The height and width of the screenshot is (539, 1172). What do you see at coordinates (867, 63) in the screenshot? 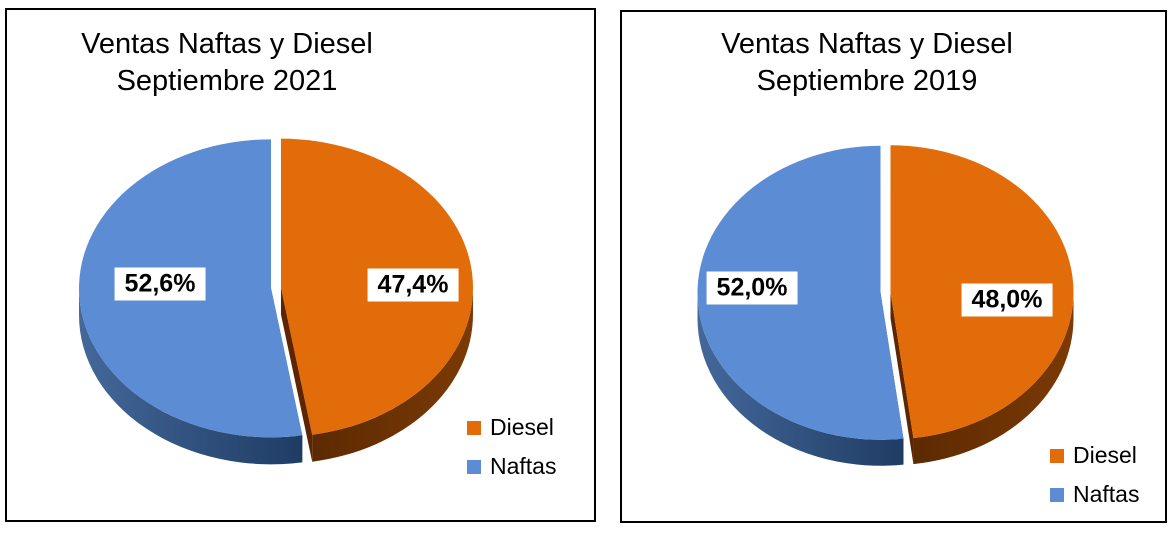
I see `chart-title-2019: Ventas Naftas y Diesel Septiembre 2019` at bounding box center [867, 63].